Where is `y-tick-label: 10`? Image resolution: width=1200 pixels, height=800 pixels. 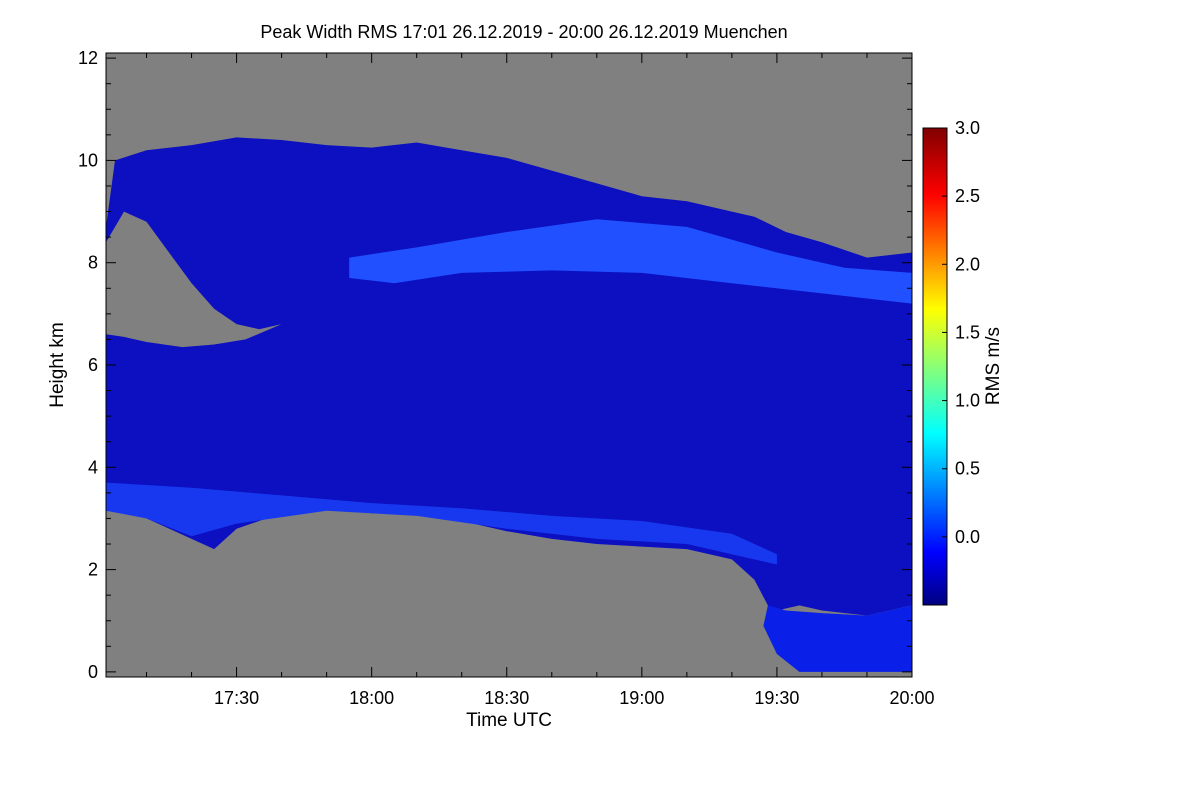 y-tick-label: 10 is located at coordinates (88, 160).